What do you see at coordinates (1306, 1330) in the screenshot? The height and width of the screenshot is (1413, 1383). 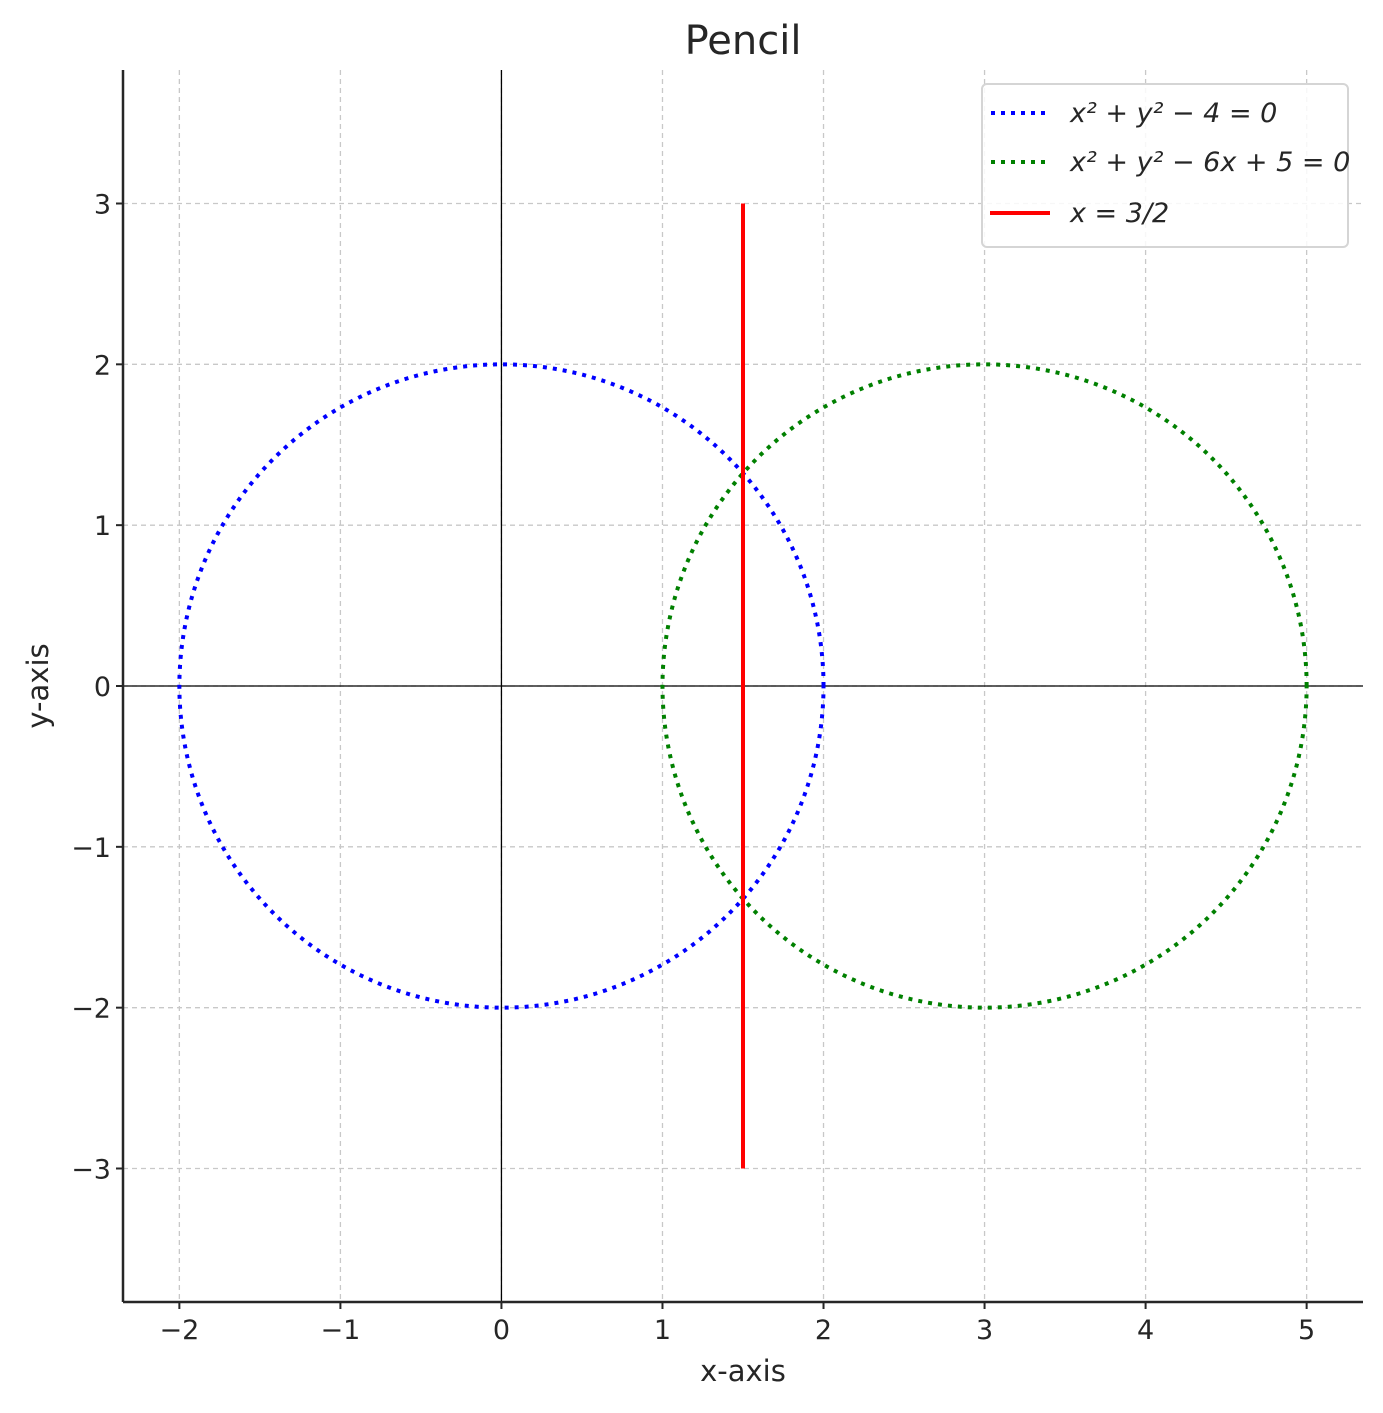 I see `x-tick-label: 5` at bounding box center [1306, 1330].